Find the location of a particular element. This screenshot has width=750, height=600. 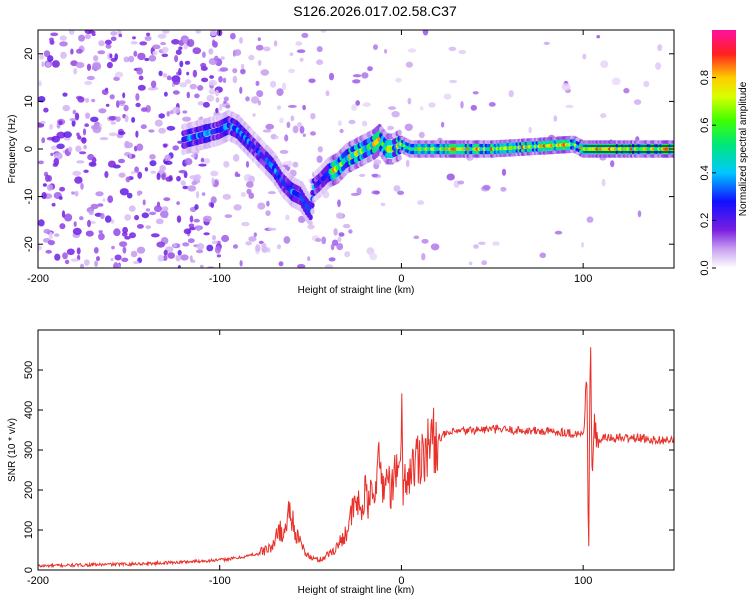

snr-y-tick-label: 500 is located at coordinates (29, 370).